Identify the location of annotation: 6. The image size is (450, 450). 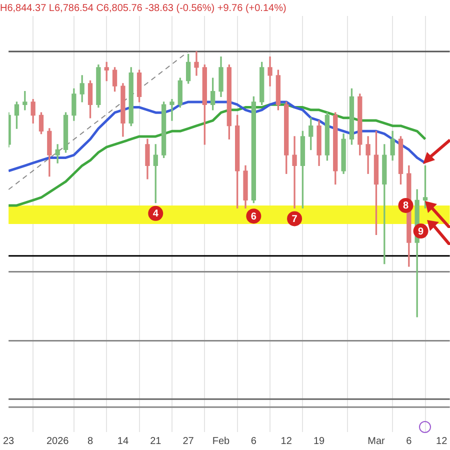
(253, 216).